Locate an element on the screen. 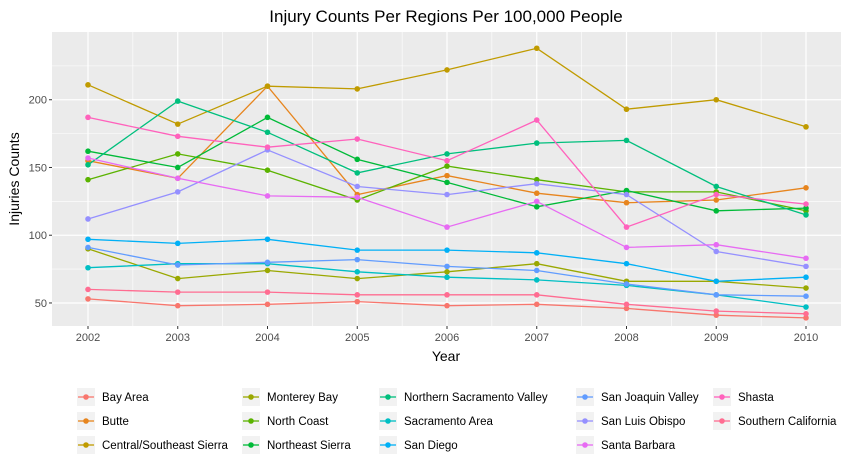 The height and width of the screenshot is (469, 850). x-tick-label: 2005 is located at coordinates (357, 338).